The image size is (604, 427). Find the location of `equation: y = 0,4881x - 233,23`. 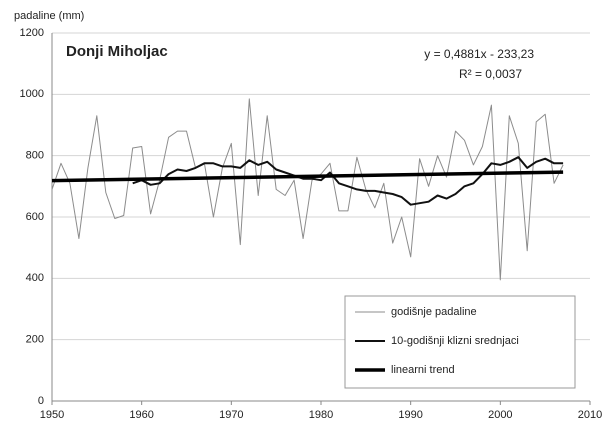

equation: y = 0,4881x - 233,23 is located at coordinates (479, 54).